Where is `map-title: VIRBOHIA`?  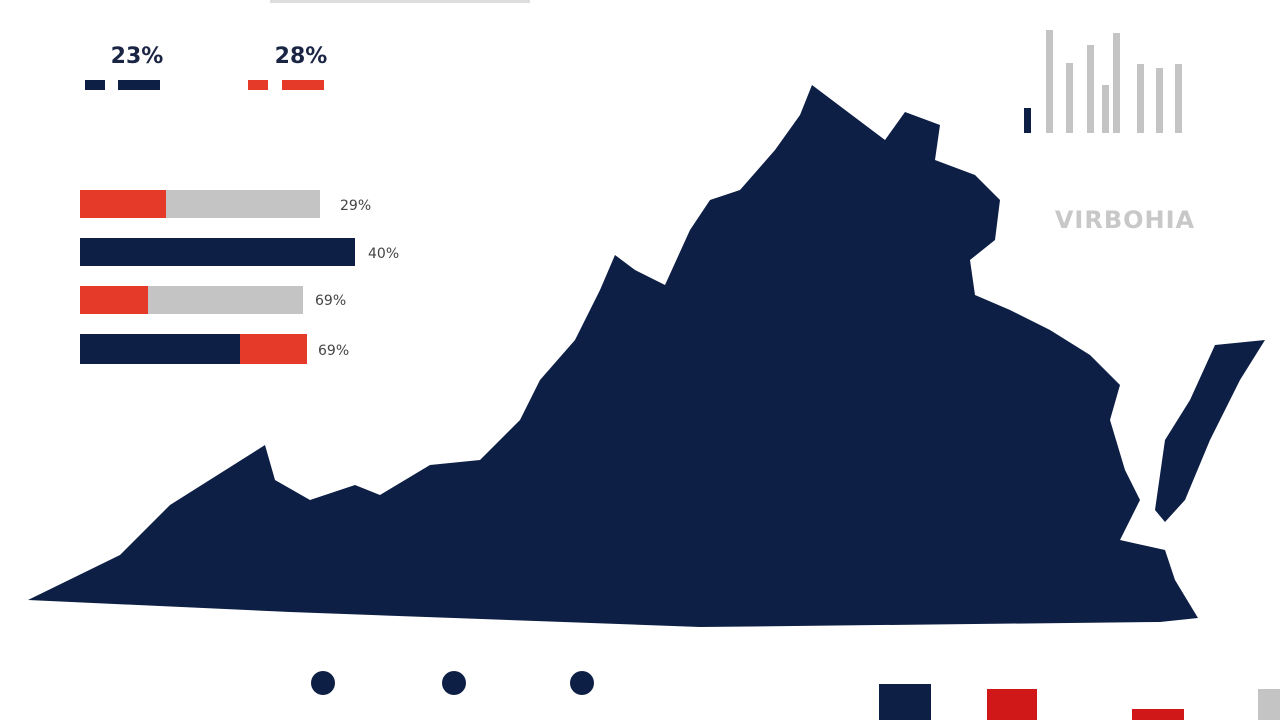
map-title: VIRBOHIA is located at coordinates (1125, 220).